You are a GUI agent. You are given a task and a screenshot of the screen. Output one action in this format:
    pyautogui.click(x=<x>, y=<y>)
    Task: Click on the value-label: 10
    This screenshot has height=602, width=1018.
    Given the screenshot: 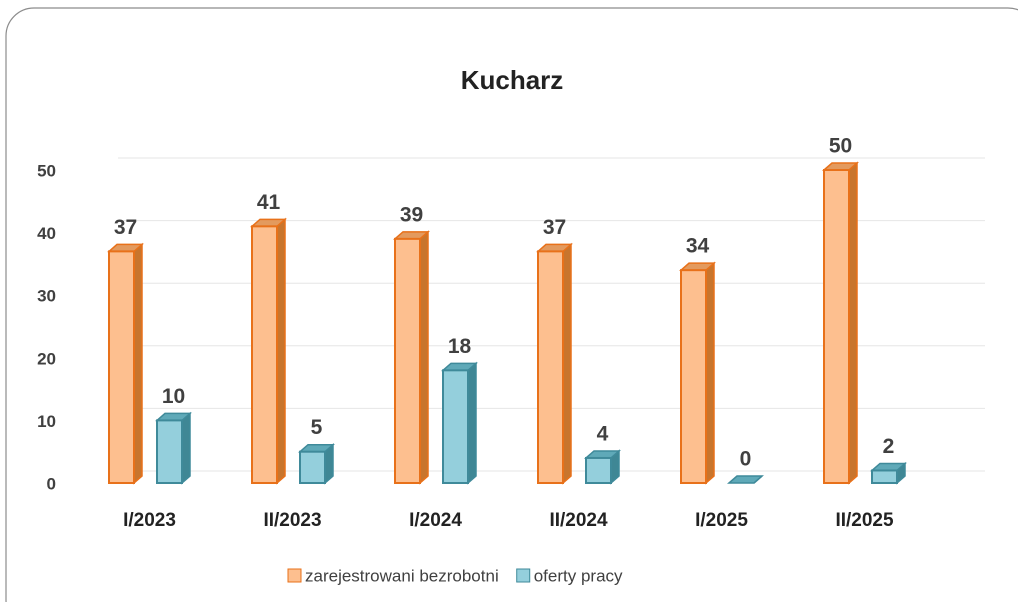 What is the action you would take?
    pyautogui.click(x=173, y=396)
    